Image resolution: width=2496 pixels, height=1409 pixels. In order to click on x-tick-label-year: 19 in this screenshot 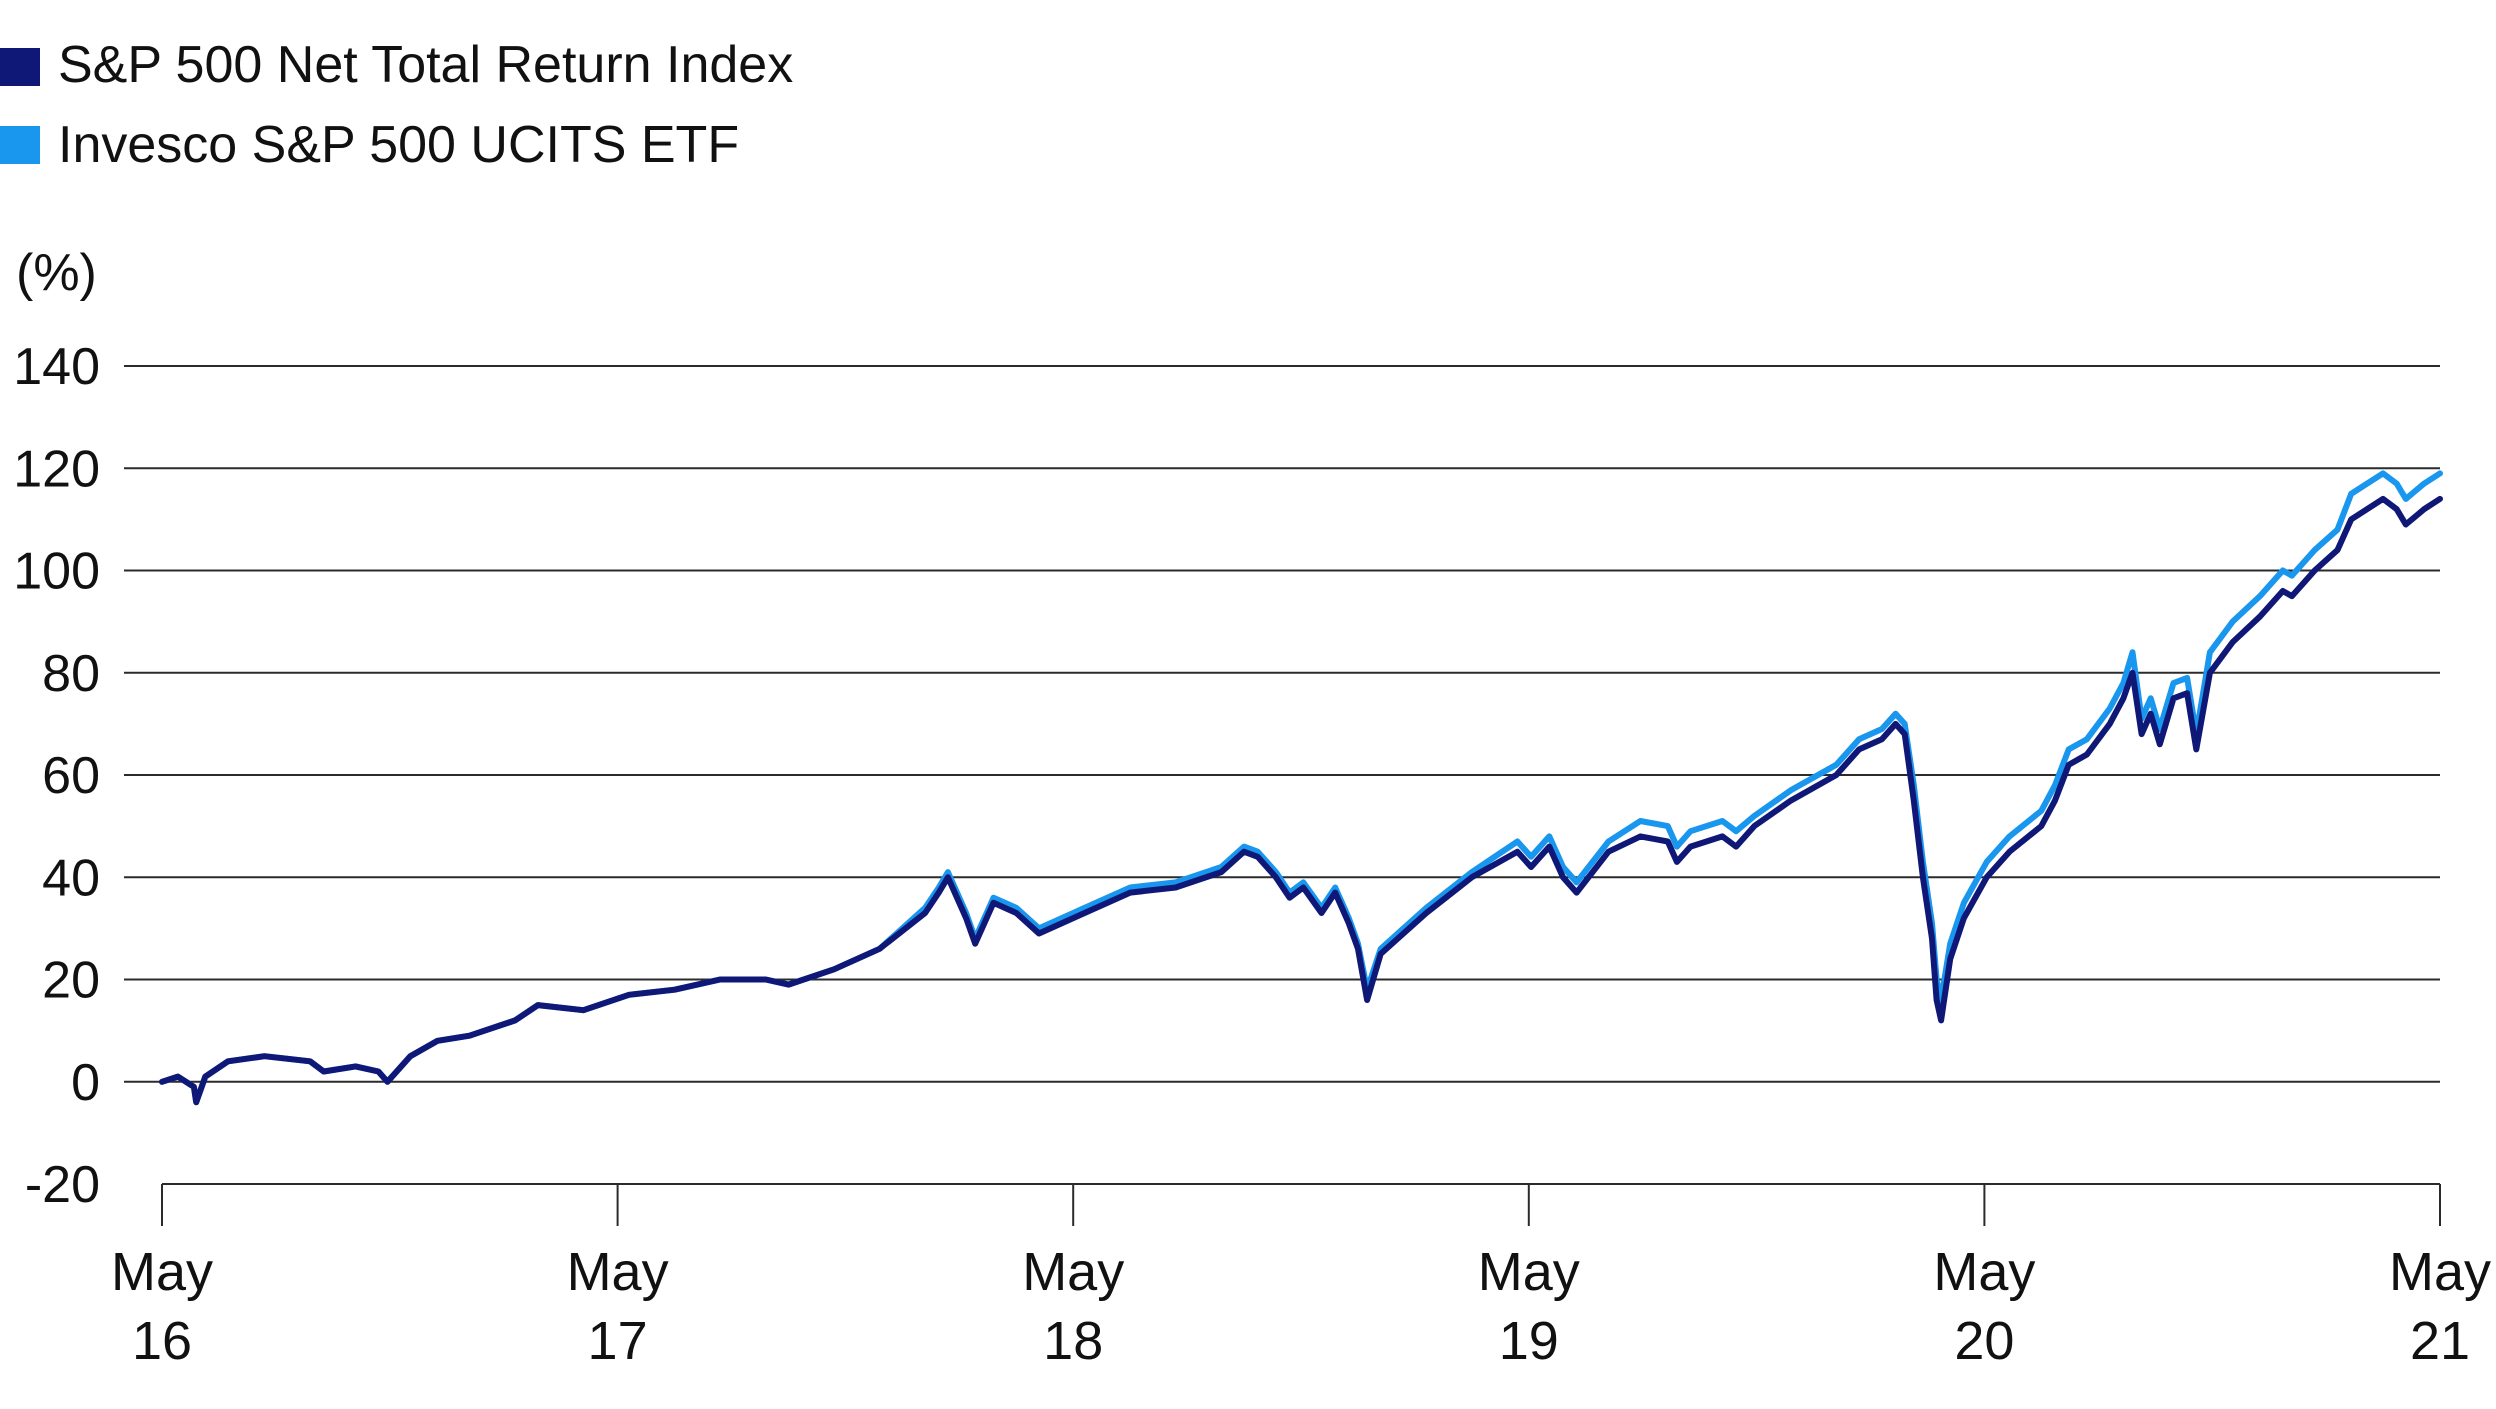, I will do `click(1529, 1341)`.